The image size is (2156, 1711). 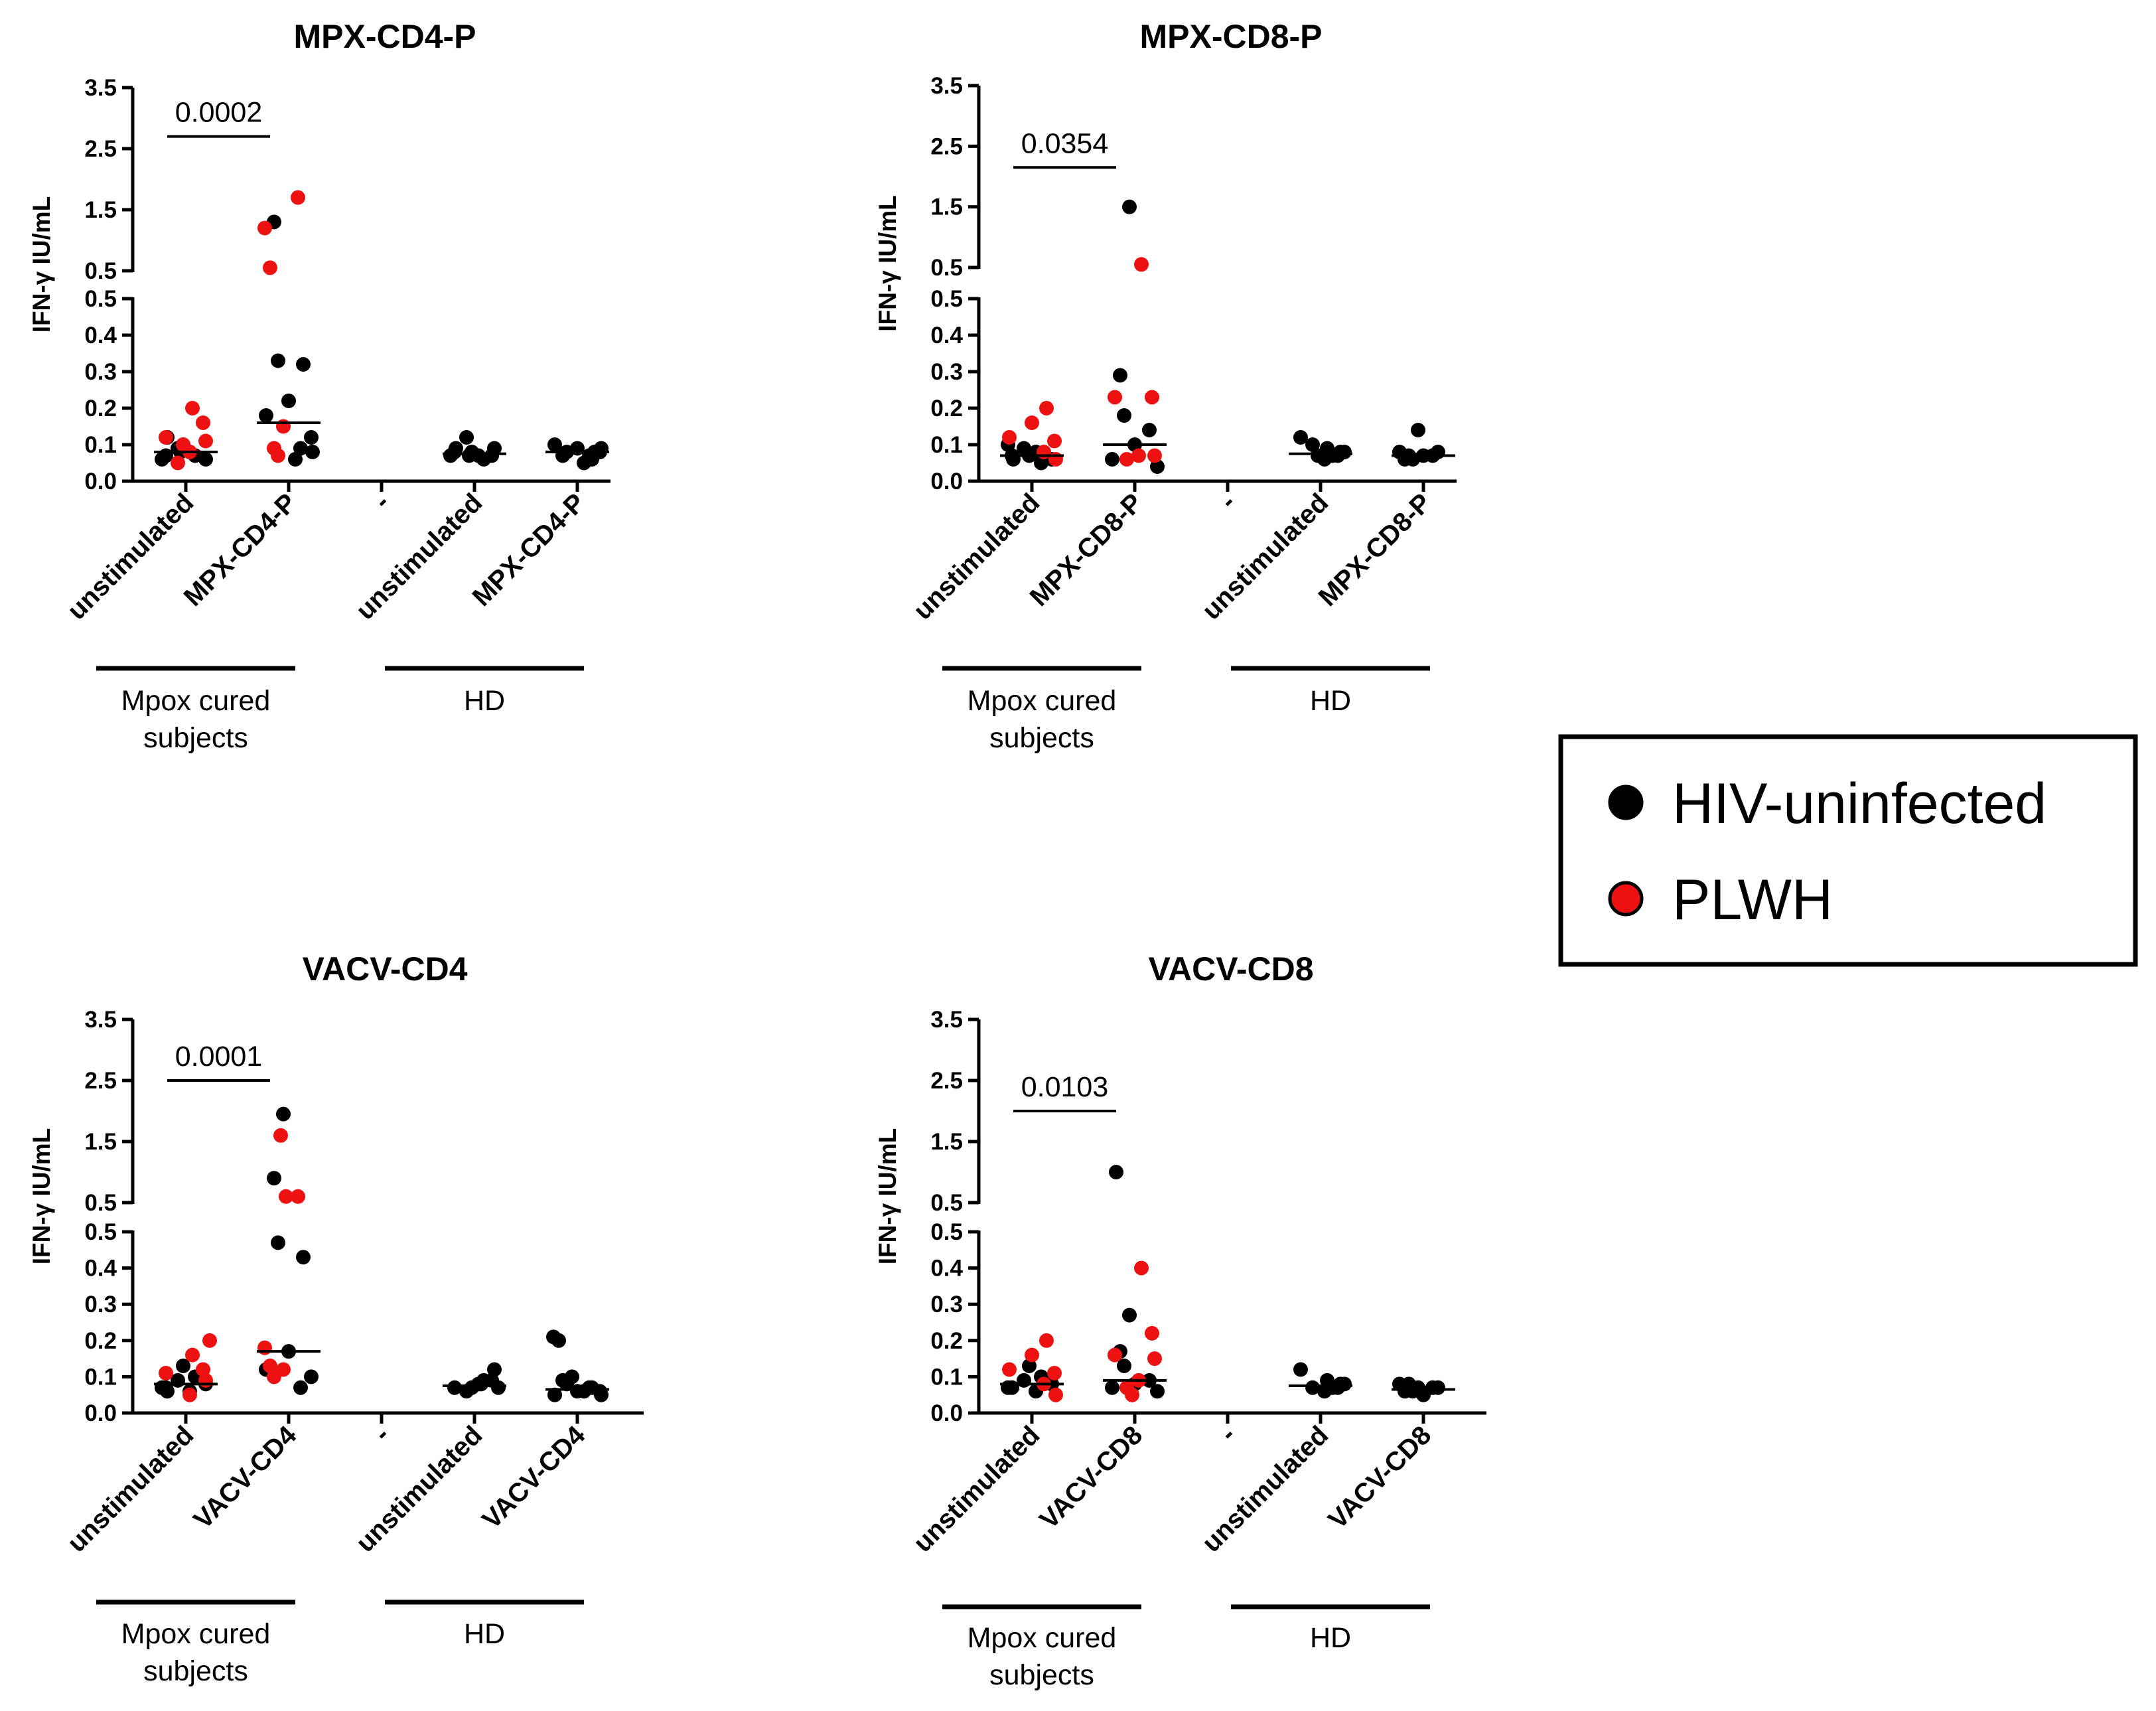 What do you see at coordinates (219, 113) in the screenshot?
I see `p-value-label: 0.0002` at bounding box center [219, 113].